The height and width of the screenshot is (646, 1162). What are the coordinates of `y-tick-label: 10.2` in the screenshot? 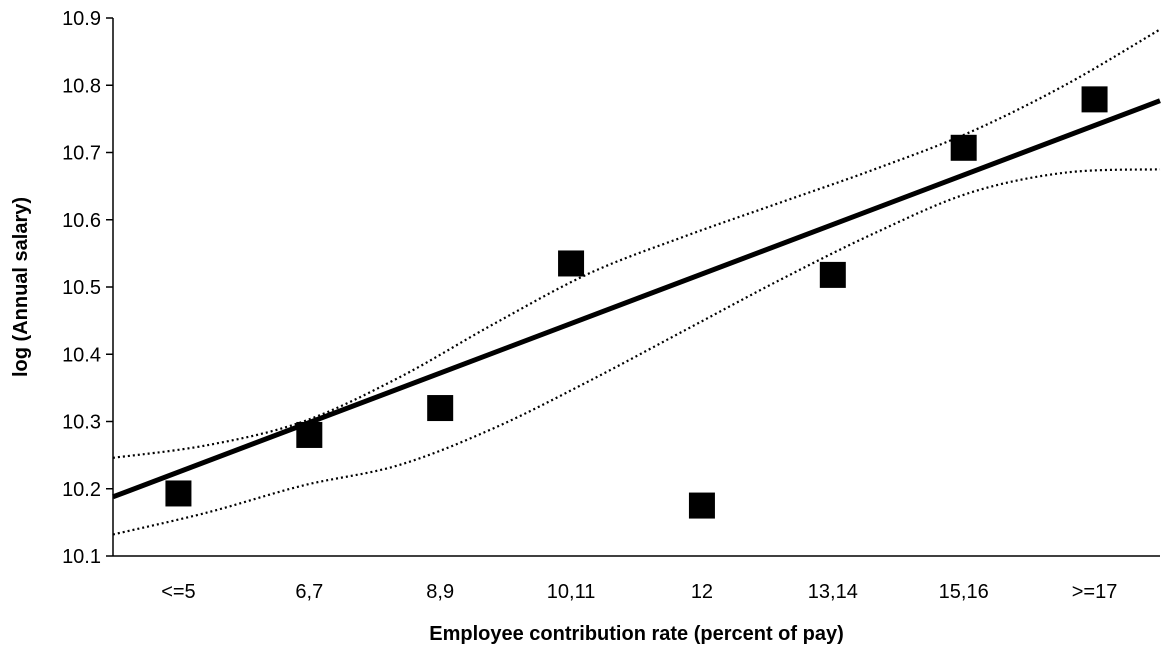 It's located at (81, 490).